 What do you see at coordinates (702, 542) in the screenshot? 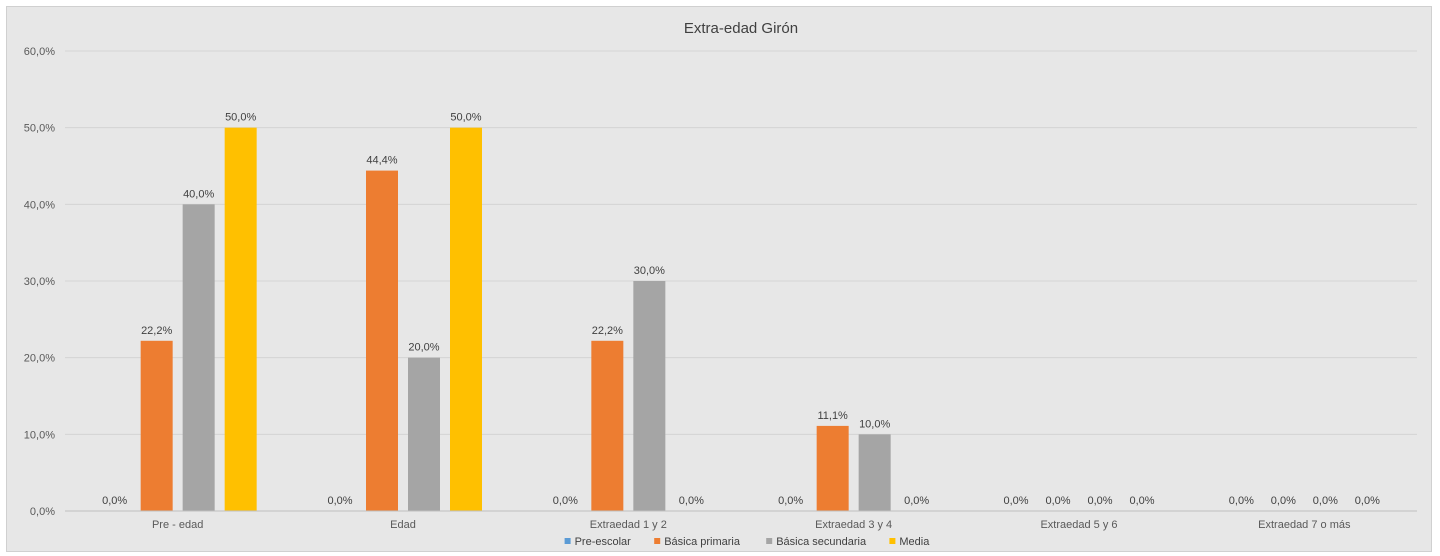
I see `legend-entry: Básica primaria` at bounding box center [702, 542].